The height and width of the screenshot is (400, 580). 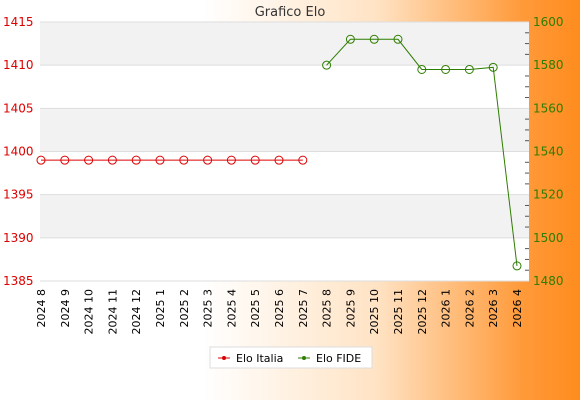 What do you see at coordinates (18, 108) in the screenshot?
I see `left-tick-label: 1405` at bounding box center [18, 108].